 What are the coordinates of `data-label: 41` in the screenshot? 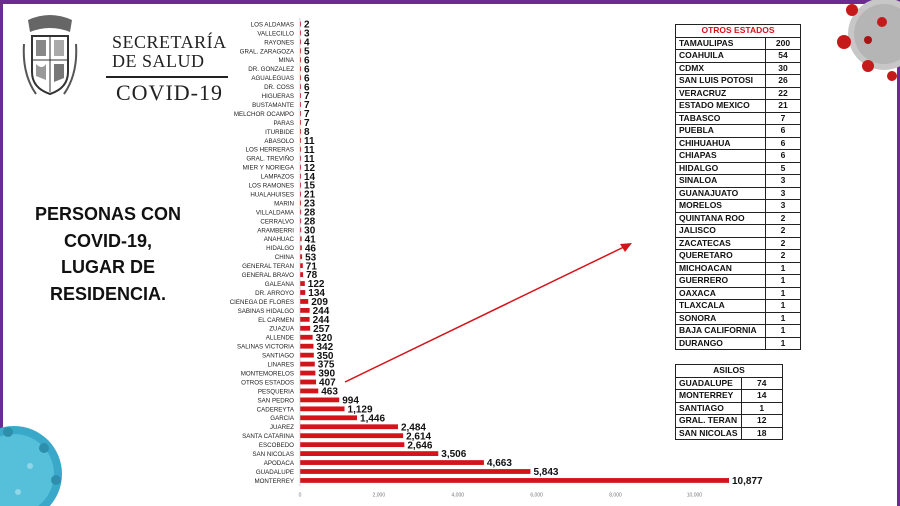 It's located at (311, 239).